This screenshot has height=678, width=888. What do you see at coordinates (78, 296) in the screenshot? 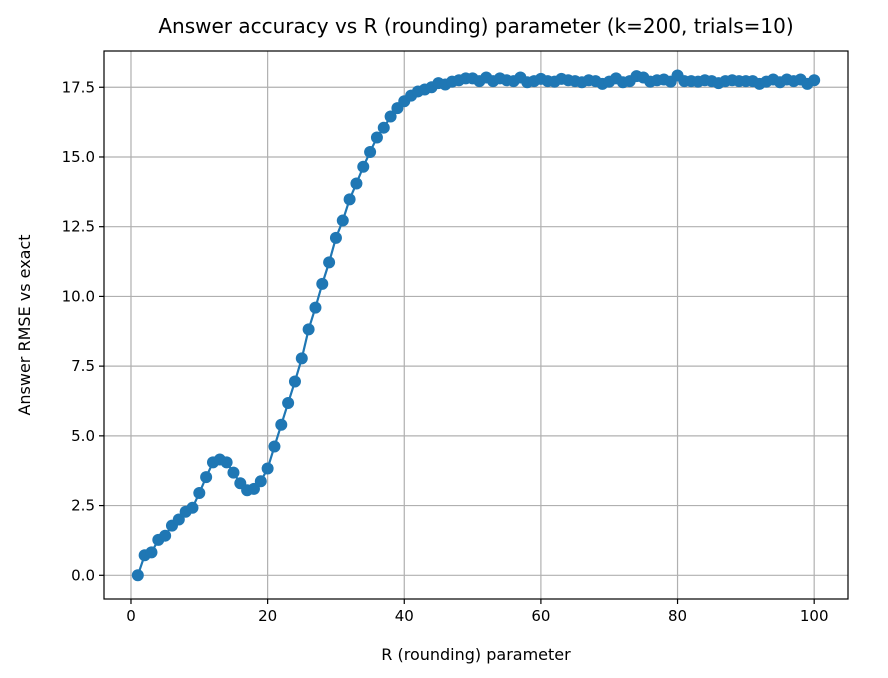
I see `y-tick-label: 10.0` at bounding box center [78, 296].